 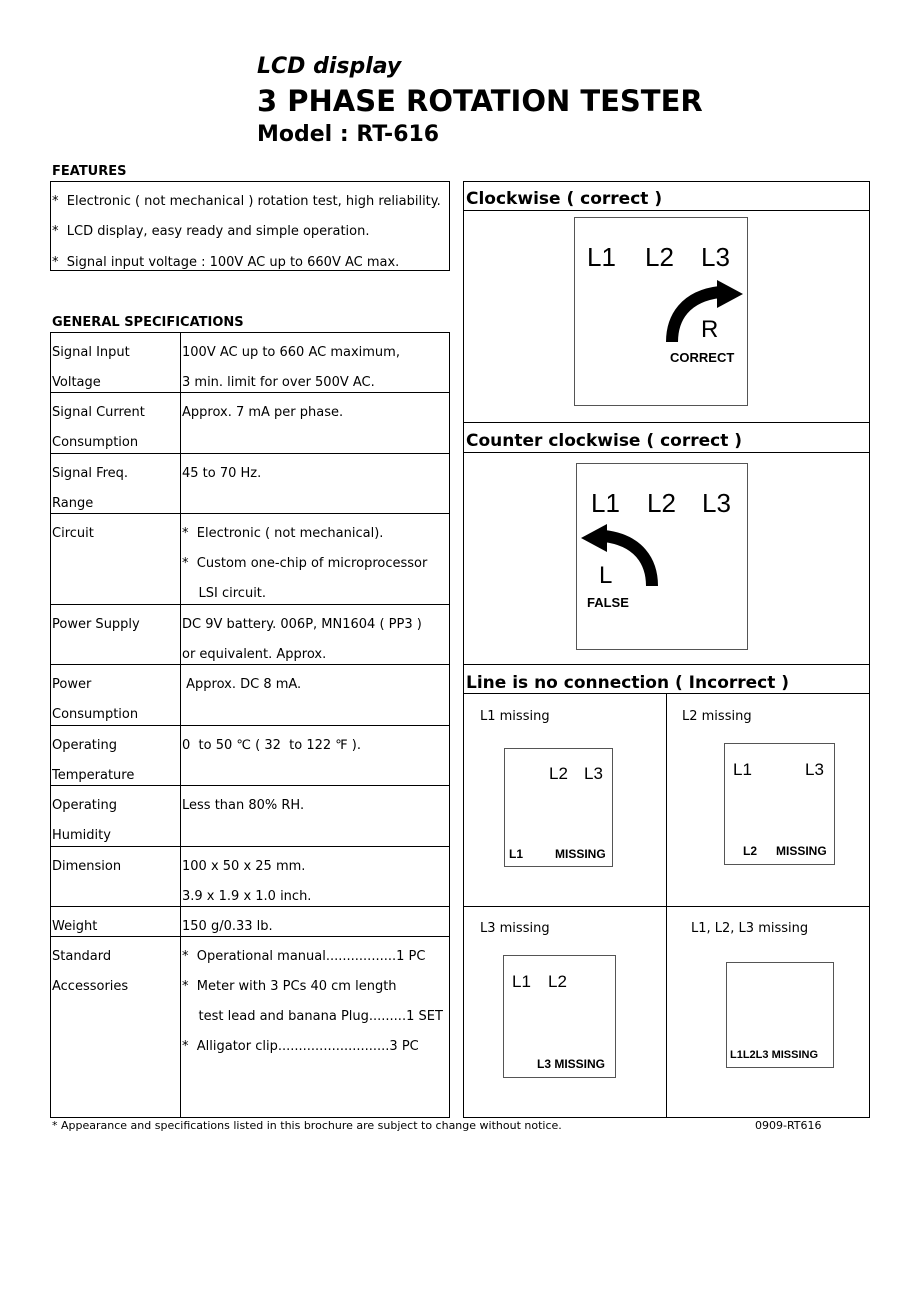 I want to click on spec-value: 3 min. limit for over 500V AC., so click(x=278, y=382).